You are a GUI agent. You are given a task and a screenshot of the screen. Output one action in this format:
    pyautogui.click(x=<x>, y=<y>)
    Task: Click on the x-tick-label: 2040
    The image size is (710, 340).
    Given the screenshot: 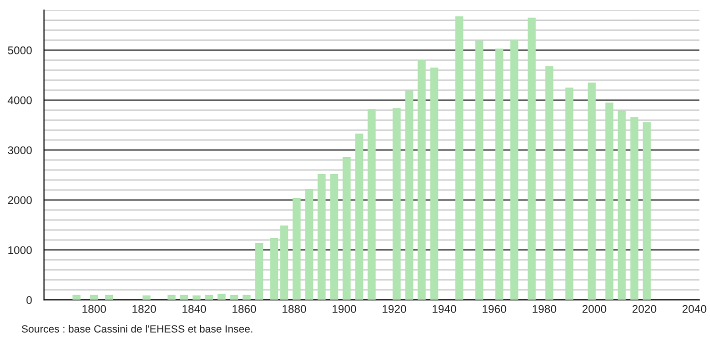 What is the action you would take?
    pyautogui.click(x=694, y=309)
    